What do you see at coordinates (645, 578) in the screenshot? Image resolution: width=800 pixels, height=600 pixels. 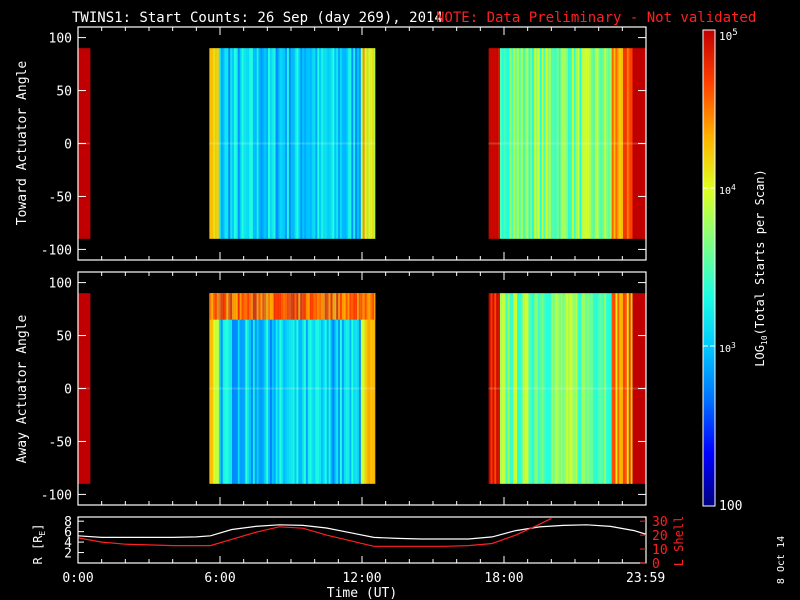 I see `x-tick-label: 23:59` at bounding box center [645, 578].